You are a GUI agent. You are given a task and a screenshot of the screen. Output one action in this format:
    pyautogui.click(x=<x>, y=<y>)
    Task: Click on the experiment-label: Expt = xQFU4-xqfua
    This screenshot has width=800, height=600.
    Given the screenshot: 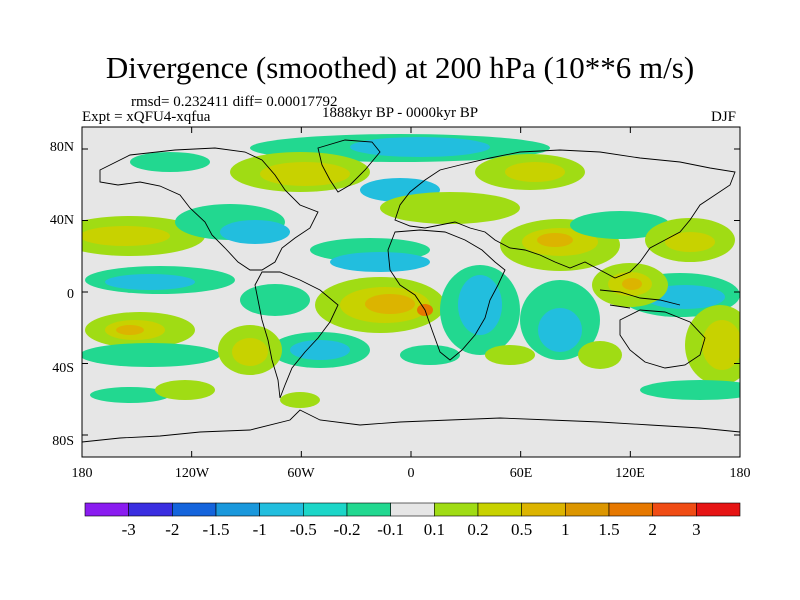 What is the action you would take?
    pyautogui.click(x=146, y=117)
    